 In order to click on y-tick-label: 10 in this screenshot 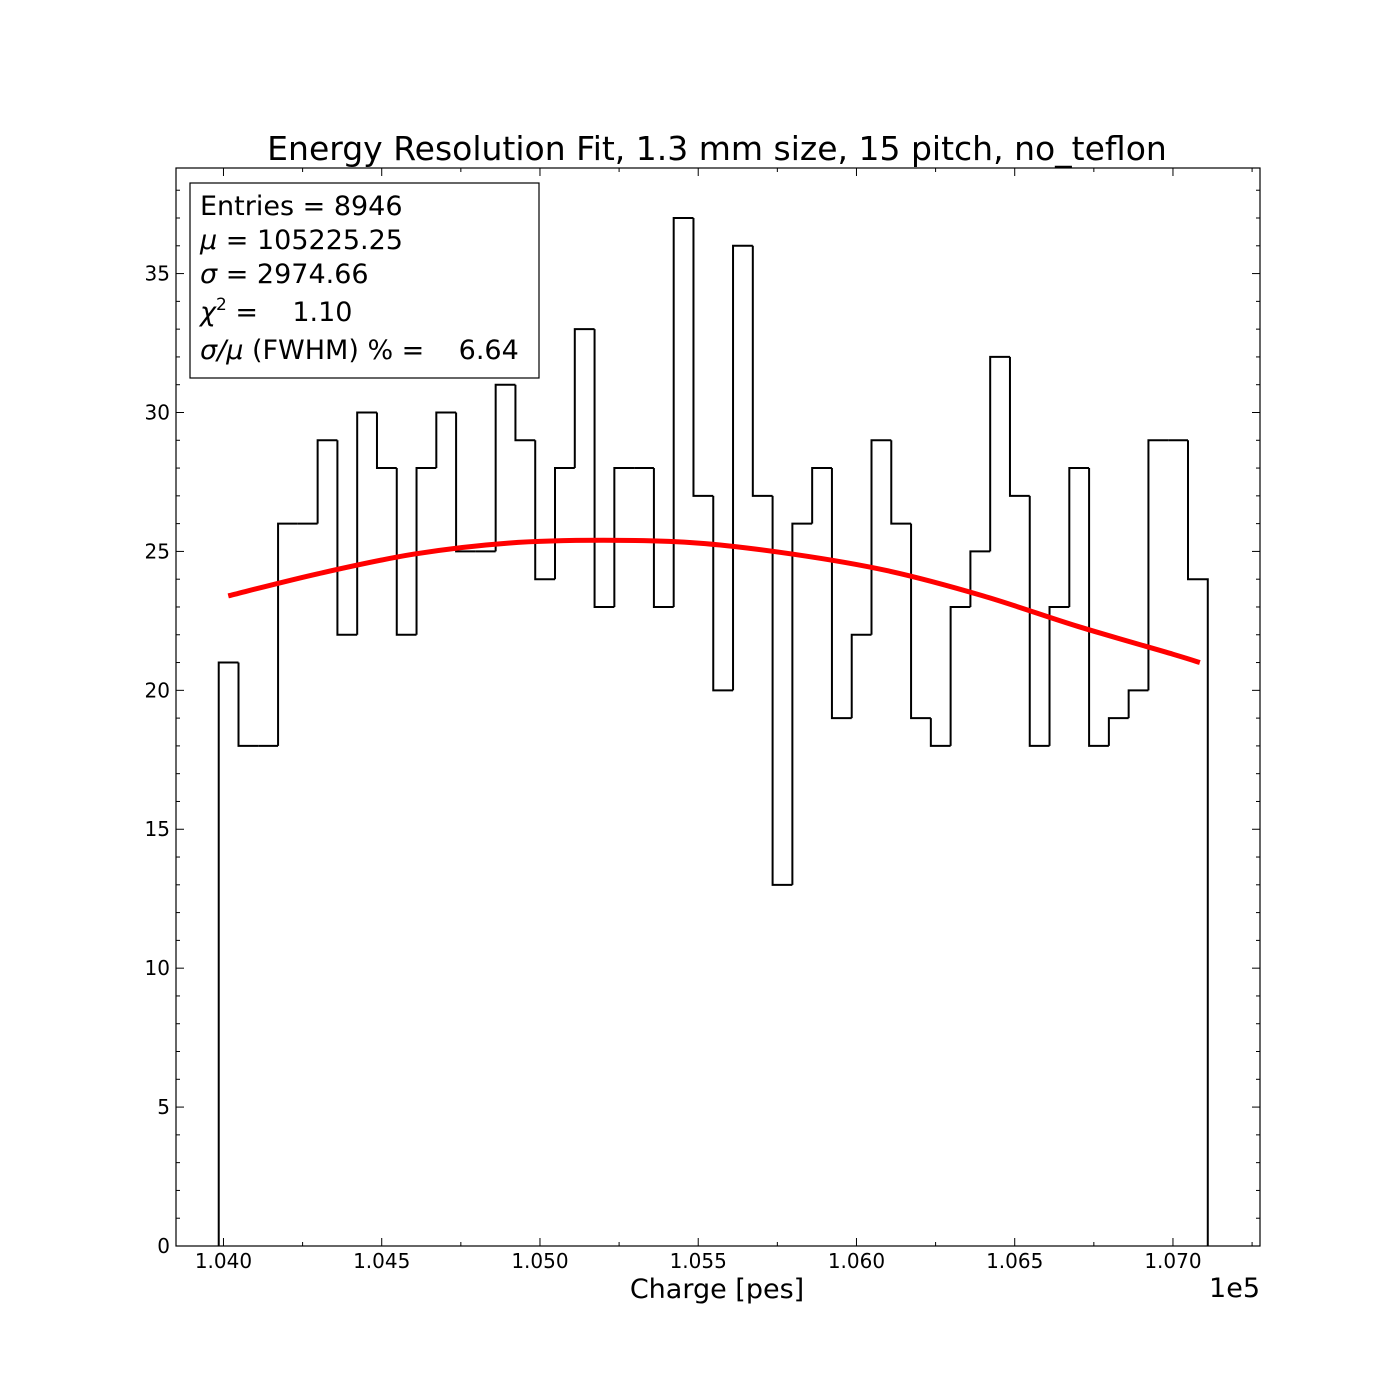, I will do `click(157, 968)`.